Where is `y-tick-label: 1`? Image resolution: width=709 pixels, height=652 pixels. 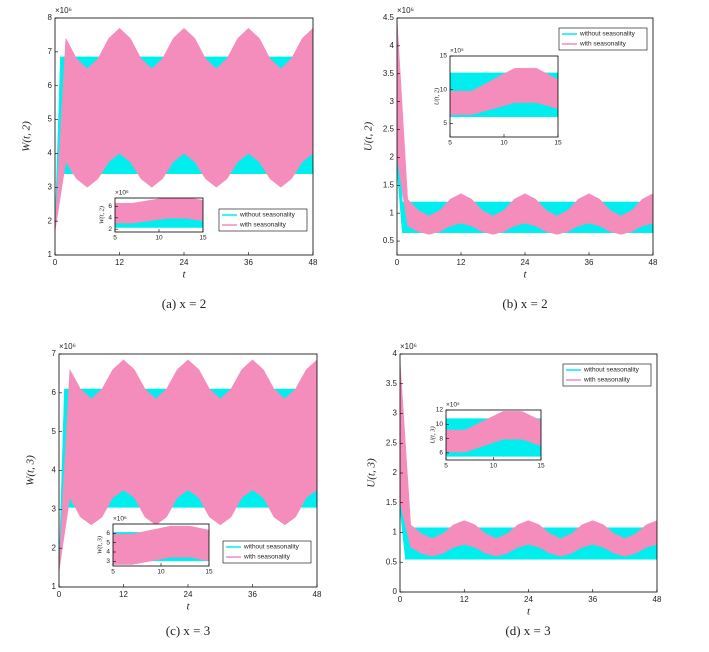
y-tick-label: 1 is located at coordinates (54, 586).